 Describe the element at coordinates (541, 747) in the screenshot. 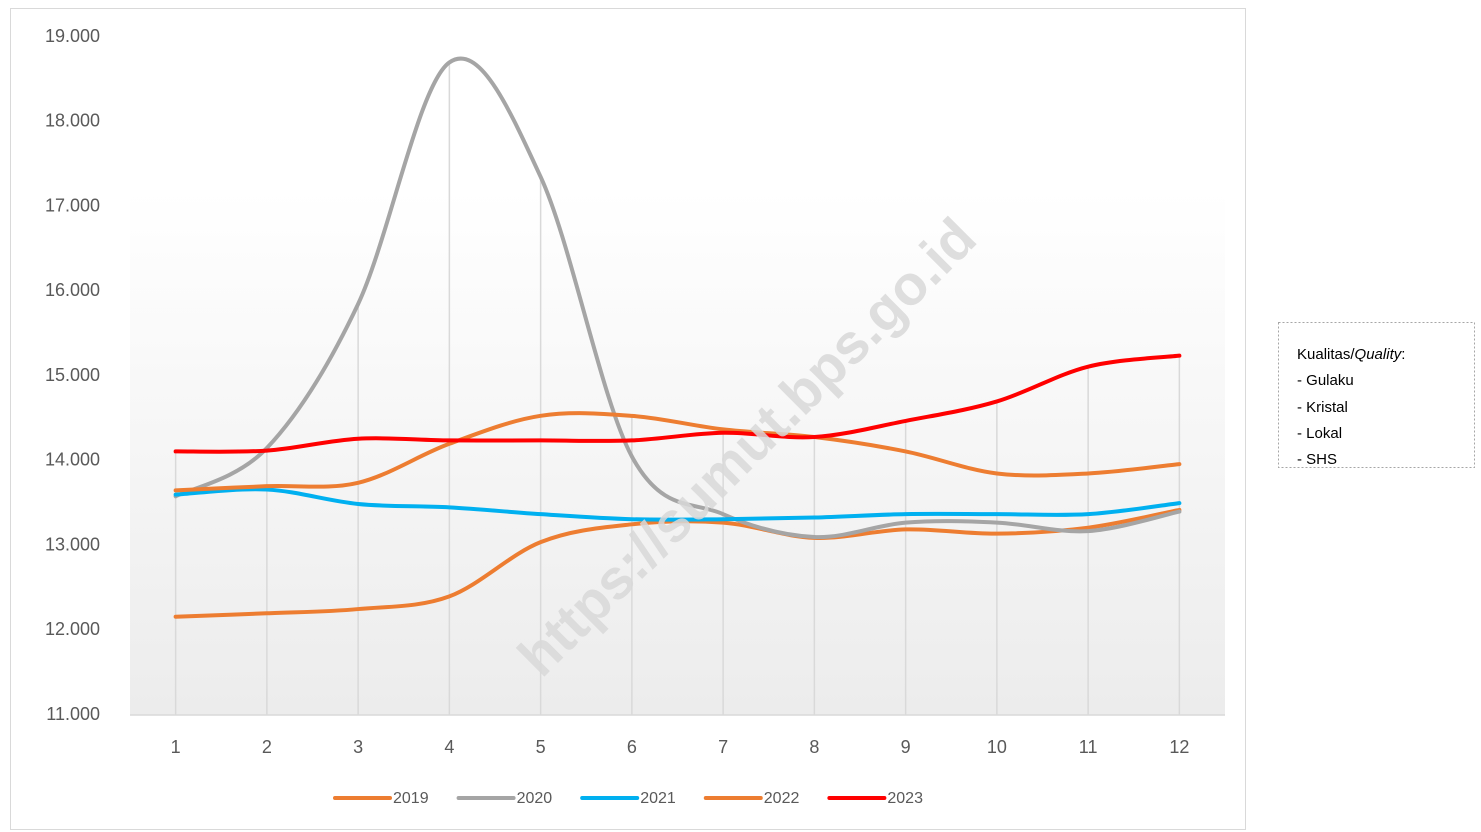

I see `x-tick-label: 5` at that location.